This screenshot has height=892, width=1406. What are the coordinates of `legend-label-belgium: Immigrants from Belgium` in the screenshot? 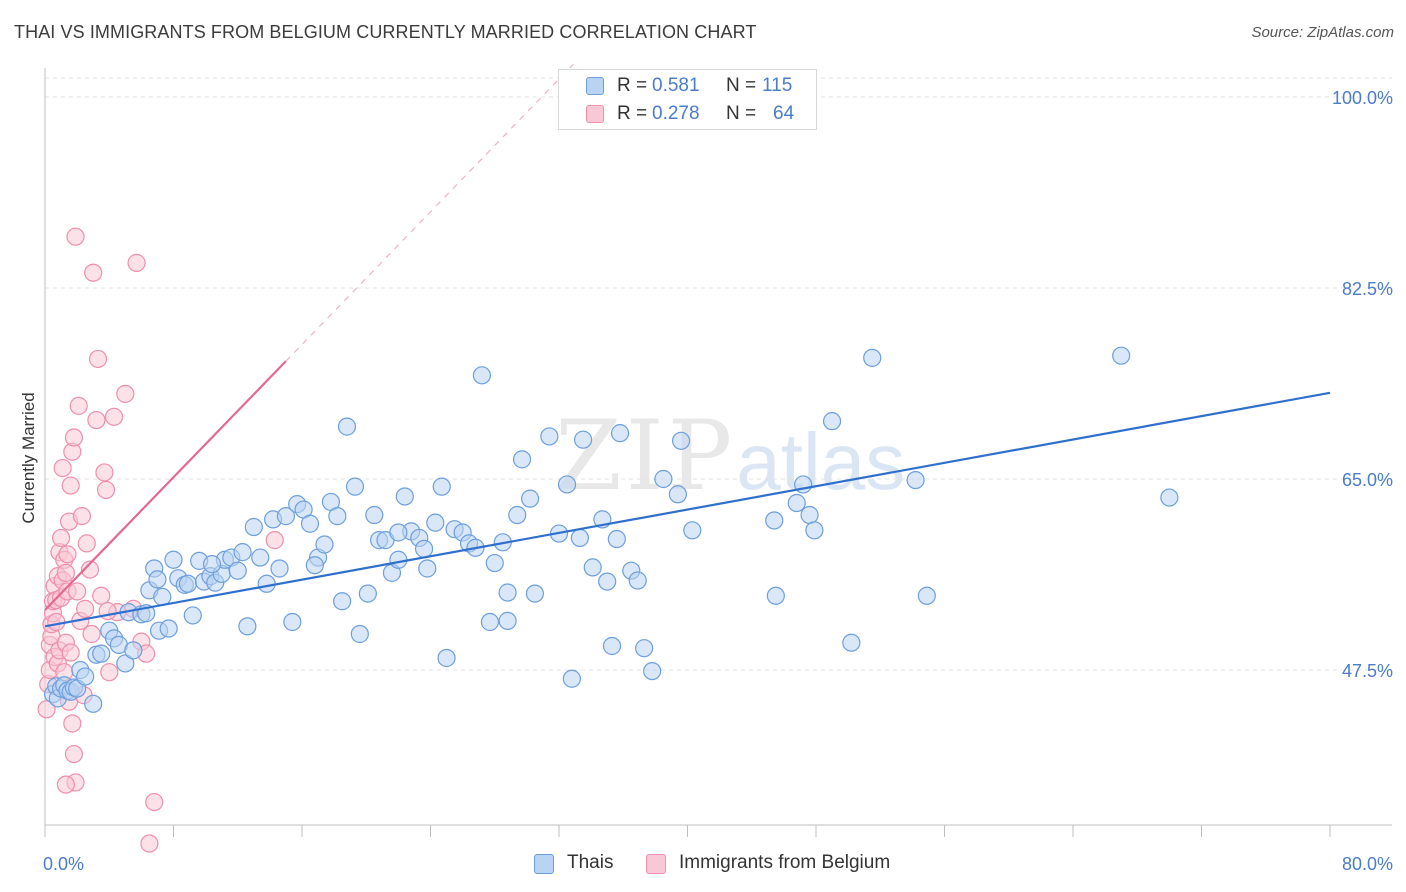 It's located at (785, 862).